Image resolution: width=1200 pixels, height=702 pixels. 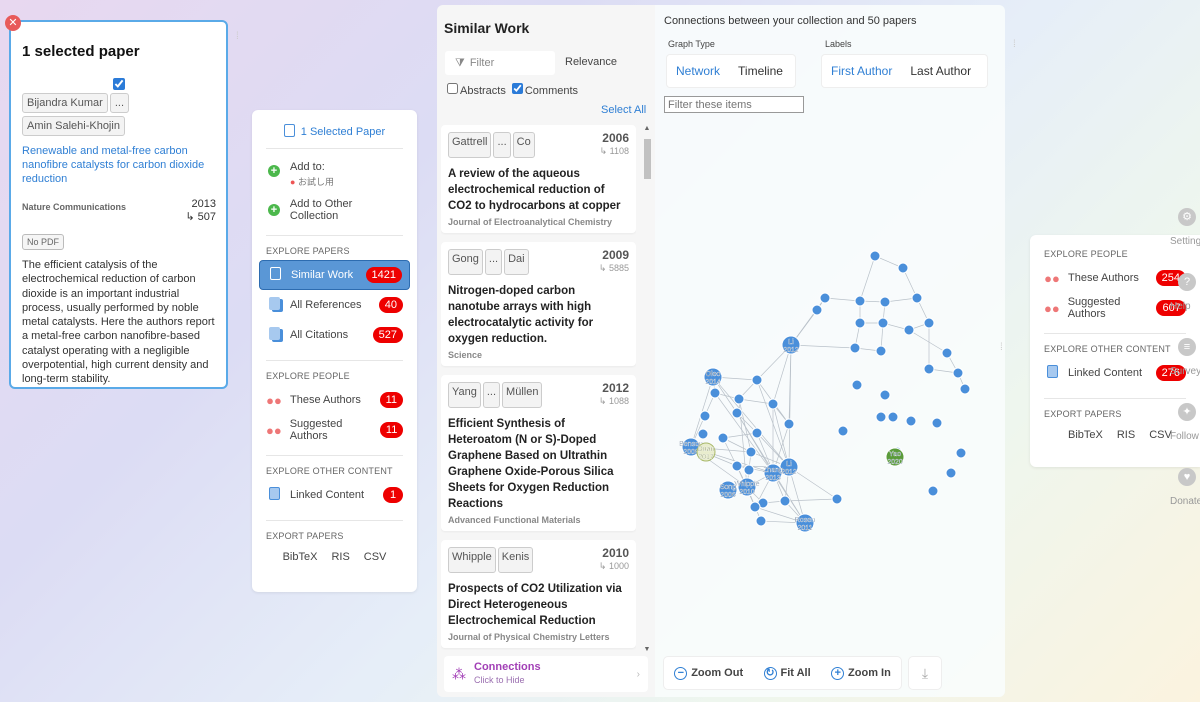 I want to click on heart-icon: ♥, so click(x=1187, y=477).